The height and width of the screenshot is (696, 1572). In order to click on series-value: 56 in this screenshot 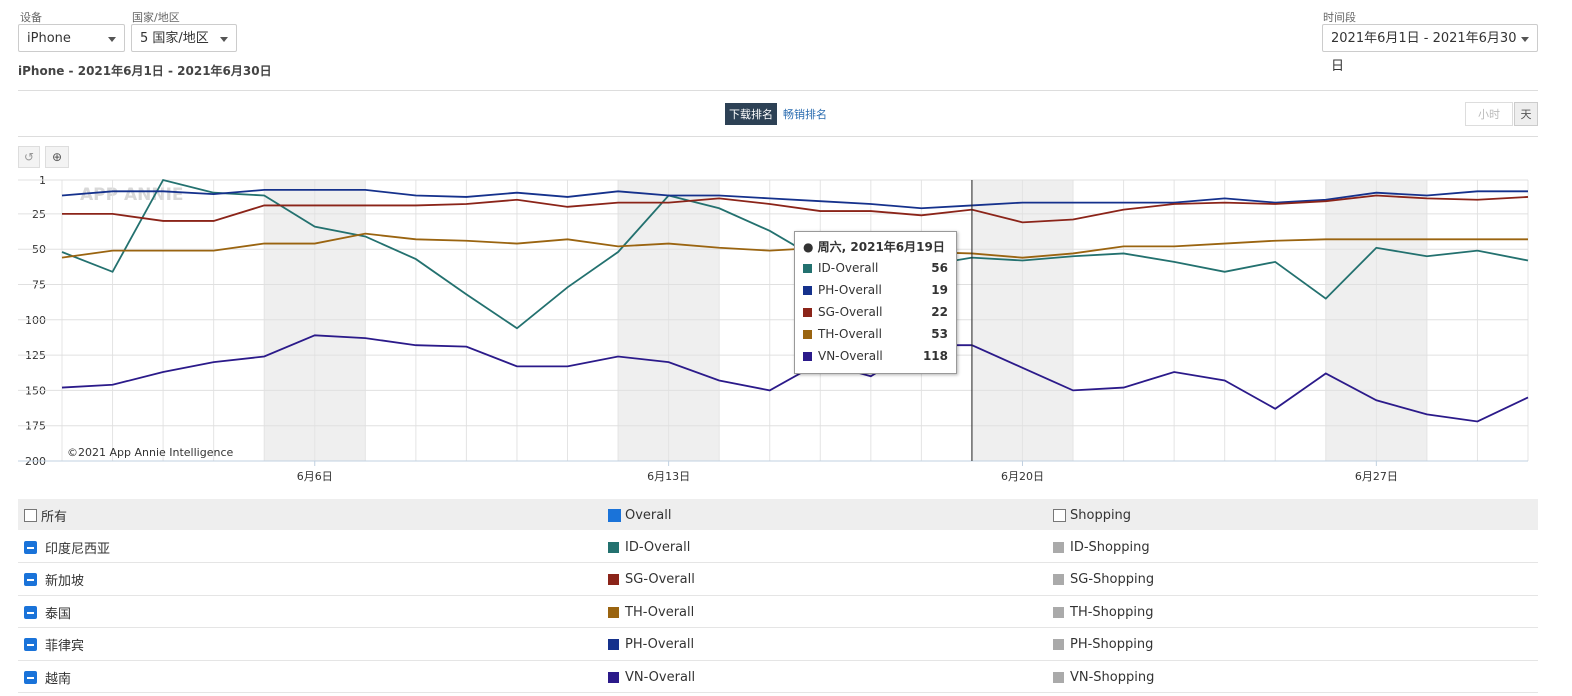, I will do `click(939, 268)`.